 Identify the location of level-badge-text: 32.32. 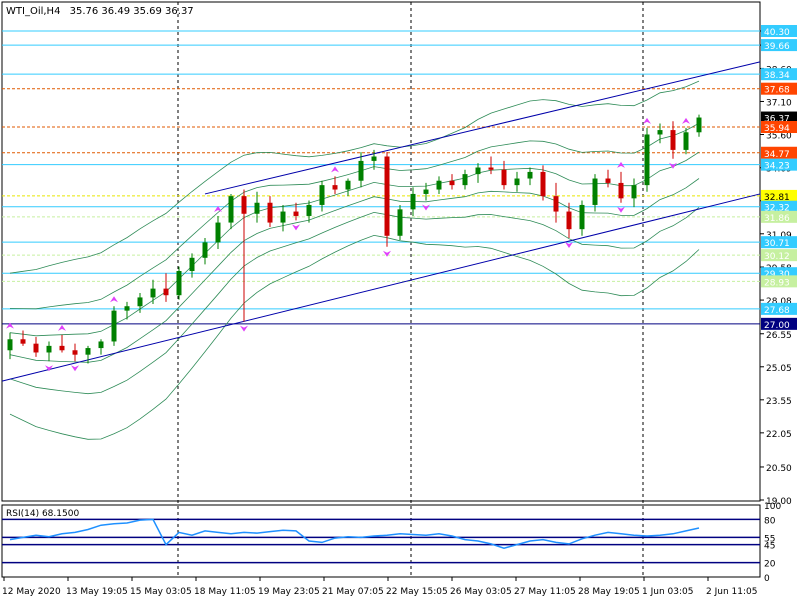
(777, 209).